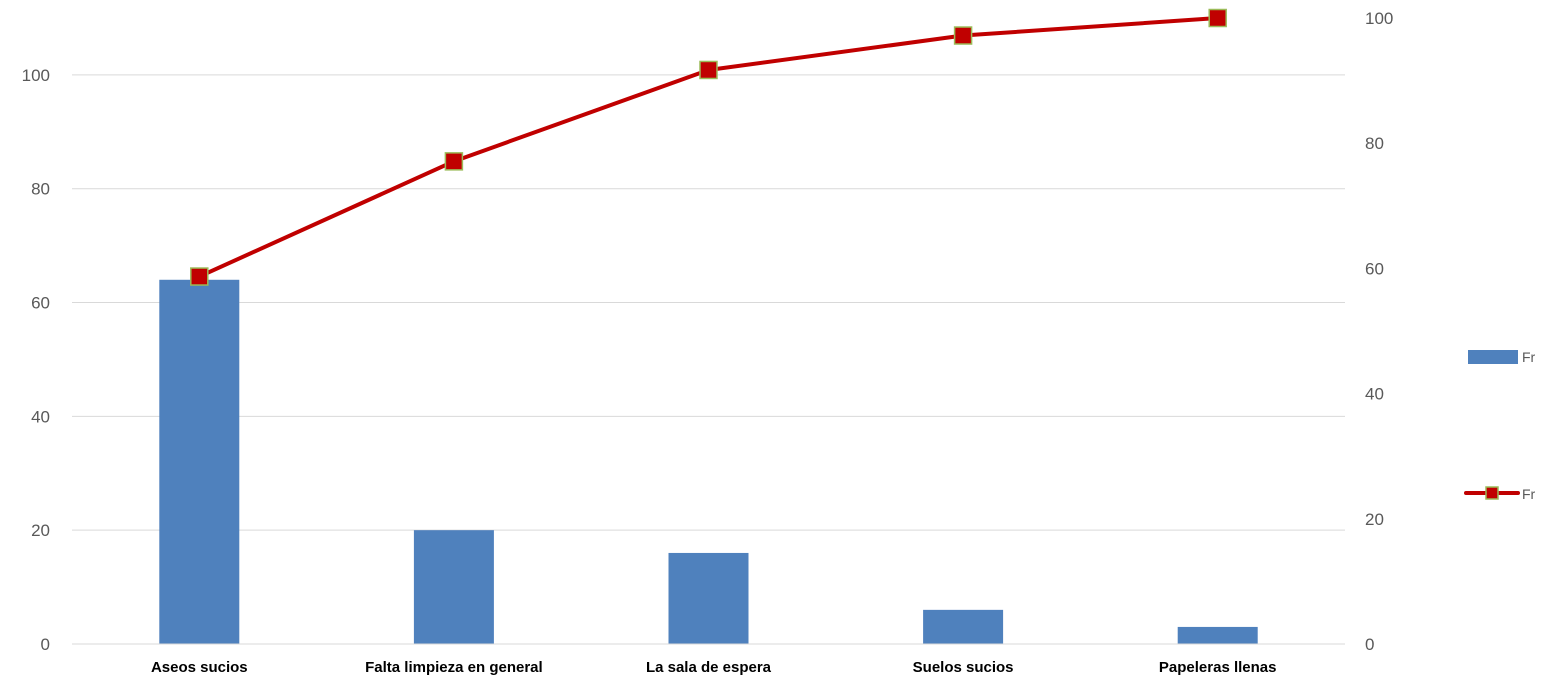  What do you see at coordinates (40, 303) in the screenshot?
I see `left-tick-label-60: 60` at bounding box center [40, 303].